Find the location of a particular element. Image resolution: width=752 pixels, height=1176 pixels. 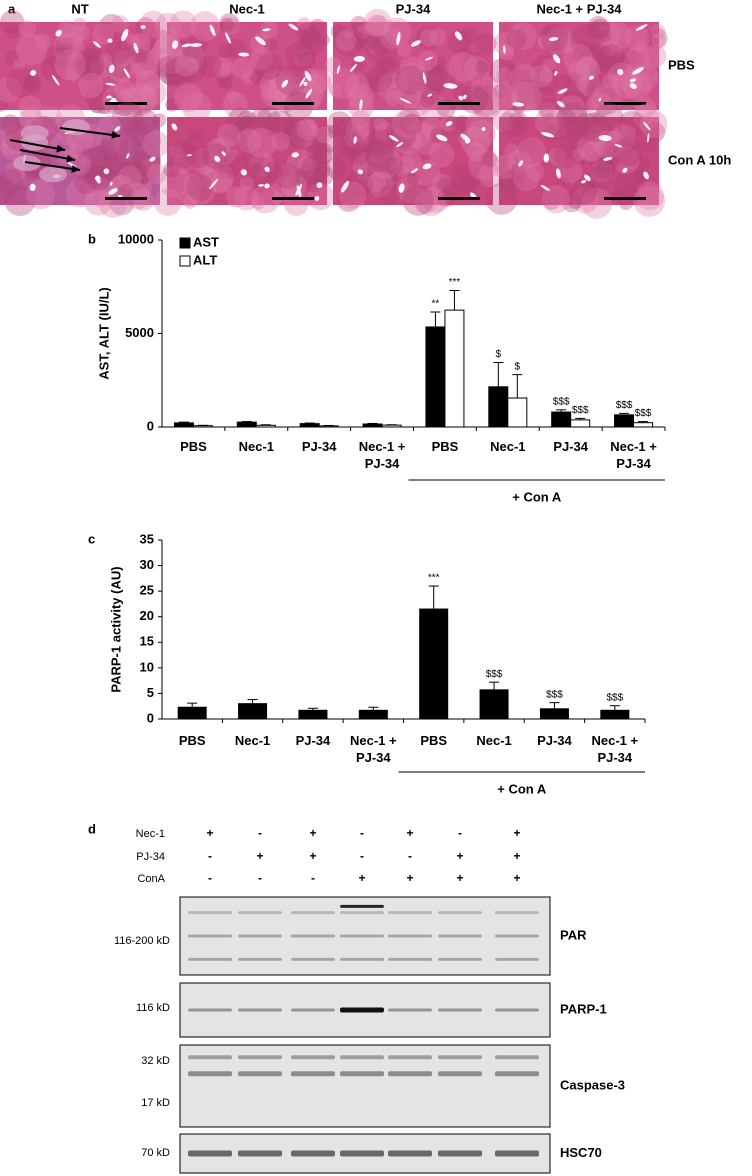

scale-bar is located at coordinates (459, 198).